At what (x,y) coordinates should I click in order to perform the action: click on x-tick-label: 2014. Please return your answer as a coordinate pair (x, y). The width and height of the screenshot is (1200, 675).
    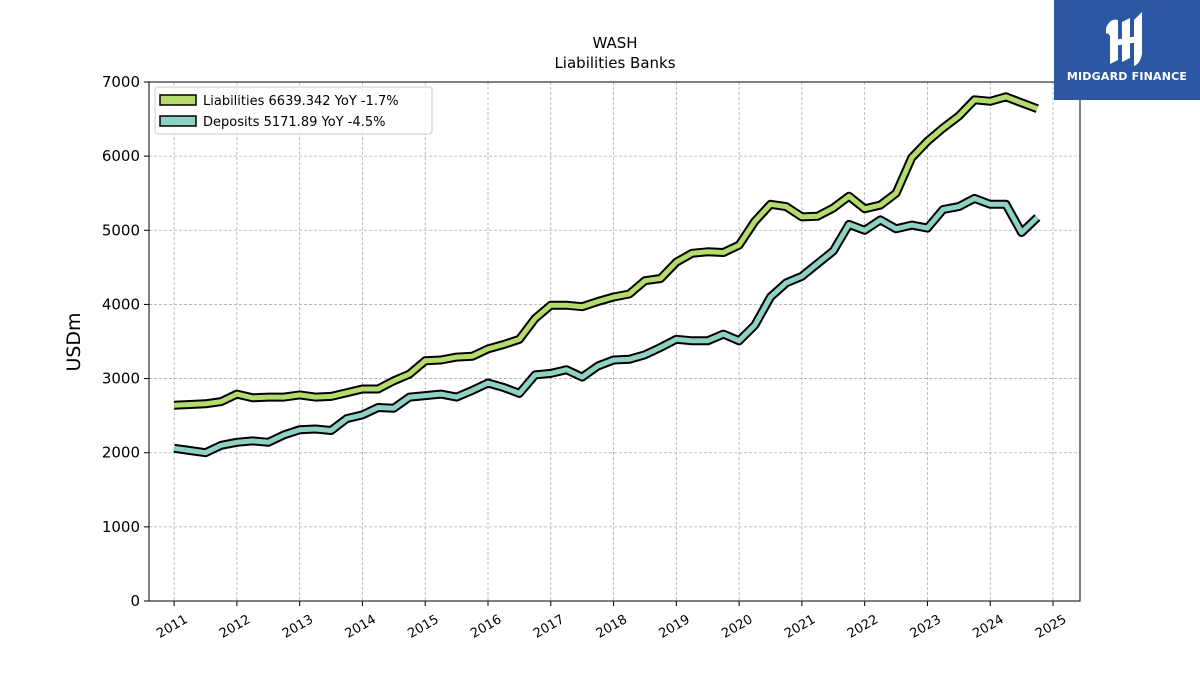
    Looking at the image, I should click on (361, 627).